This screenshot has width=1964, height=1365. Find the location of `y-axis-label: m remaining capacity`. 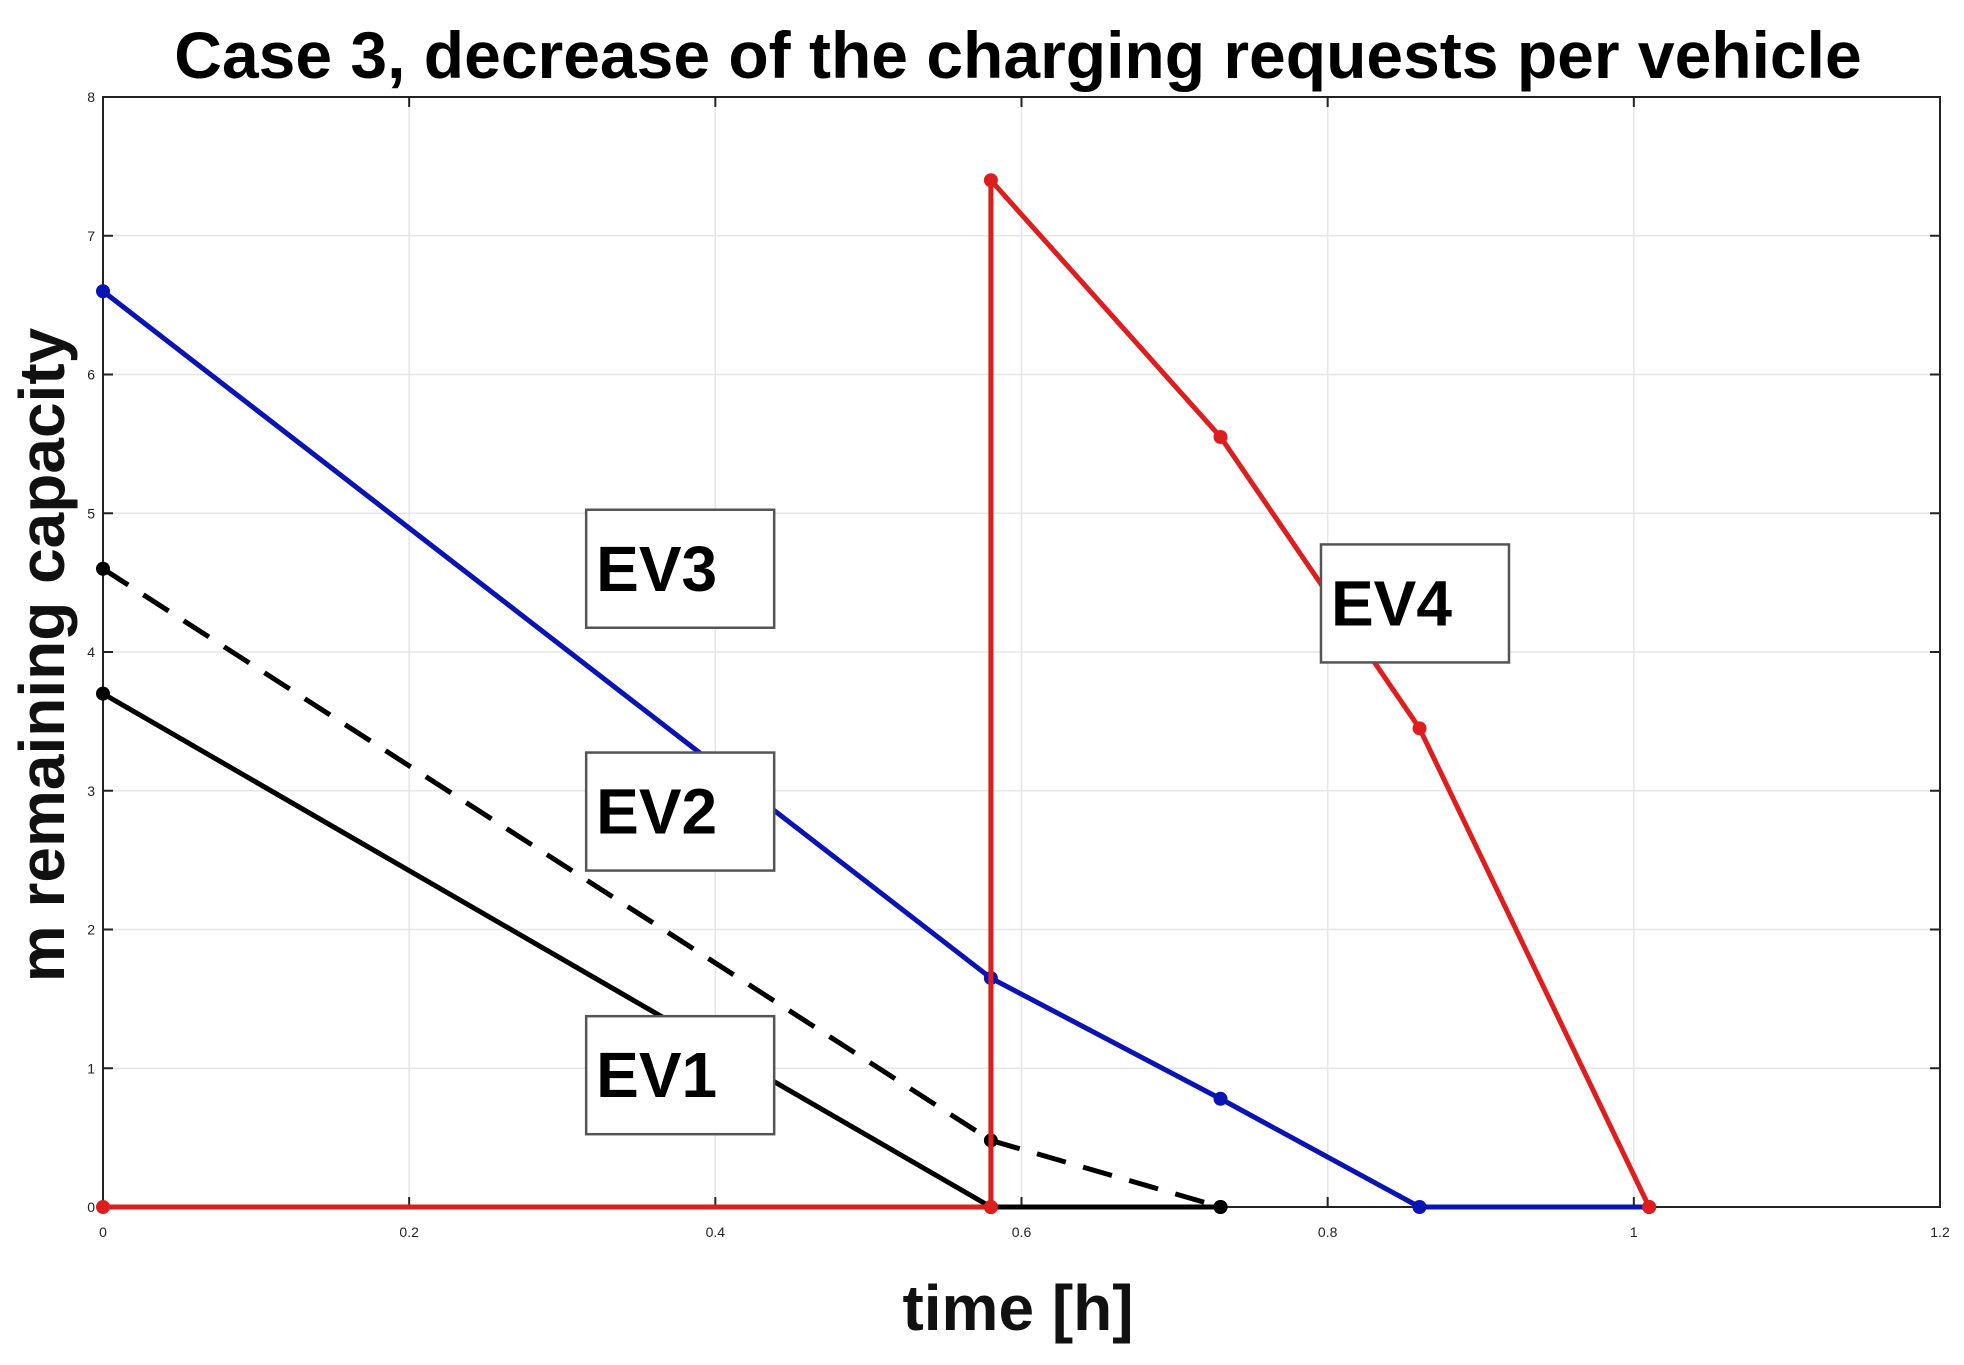

y-axis-label: m remaining capacity is located at coordinates (42, 654).